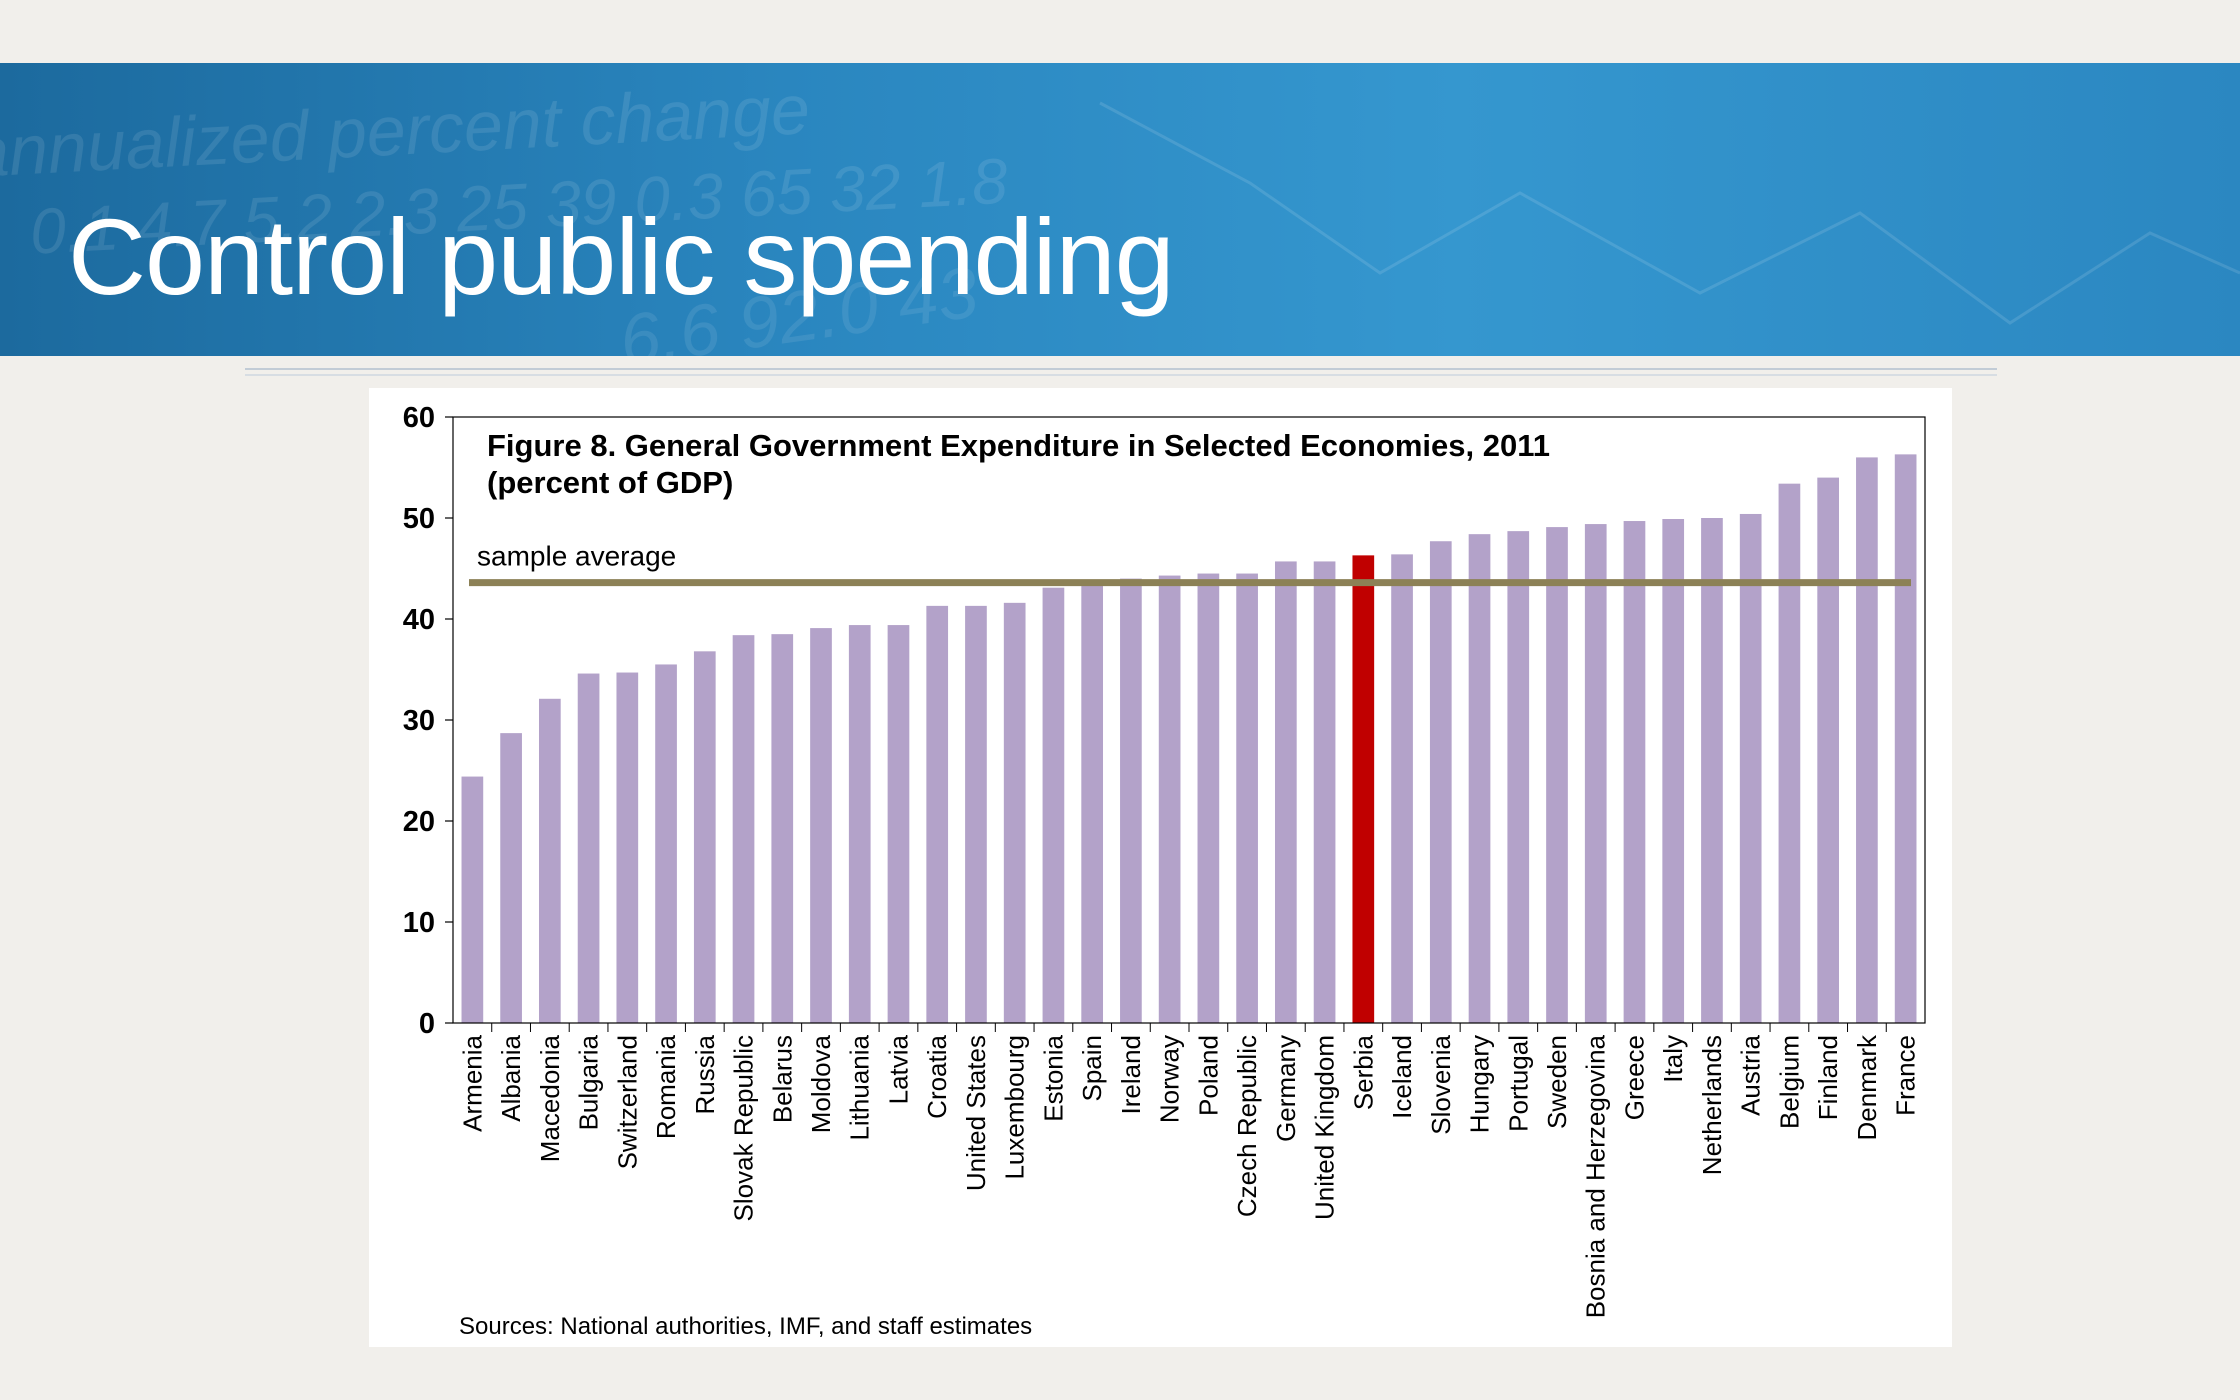  Describe the element at coordinates (1712, 1105) in the screenshot. I see `x-label-netherlands: Netherlands` at that location.